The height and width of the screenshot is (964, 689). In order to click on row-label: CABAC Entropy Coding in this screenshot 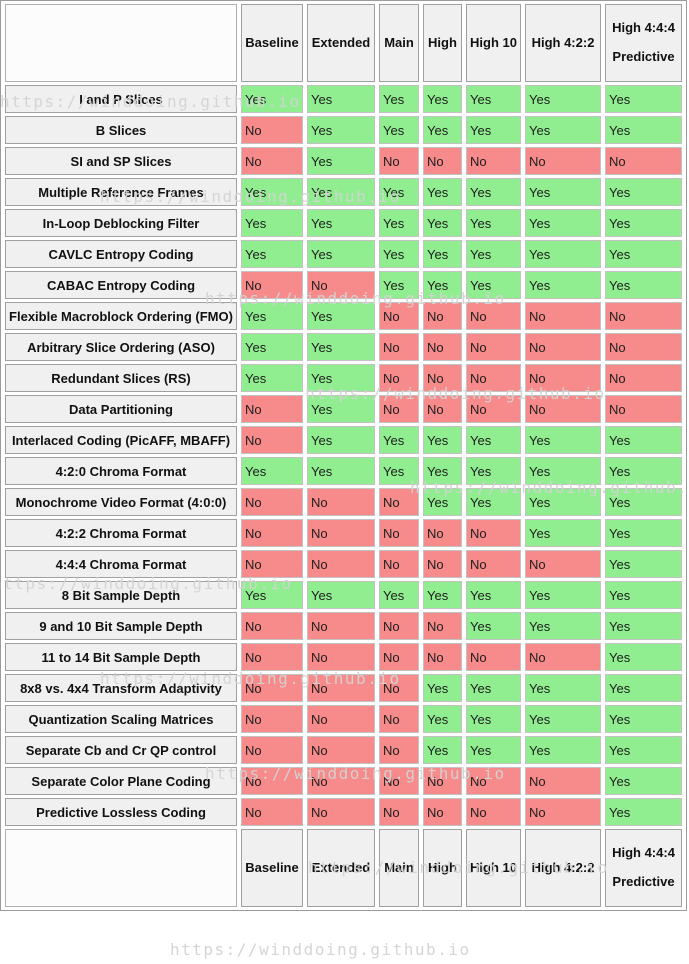, I will do `click(121, 285)`.